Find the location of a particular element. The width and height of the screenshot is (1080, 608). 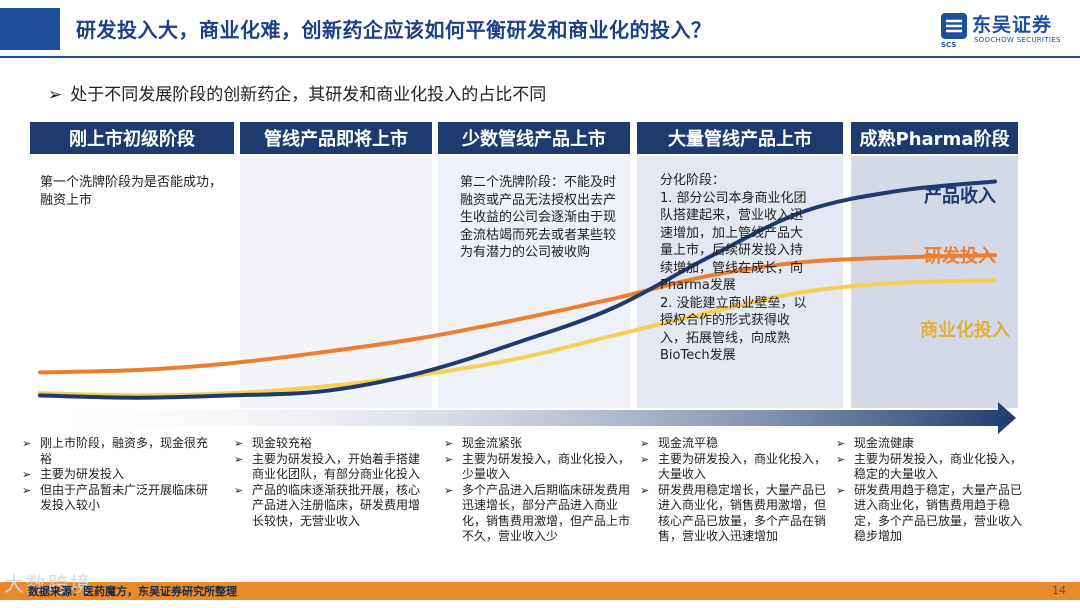

stage-header-4: 大量管线产品上市 is located at coordinates (740, 138).